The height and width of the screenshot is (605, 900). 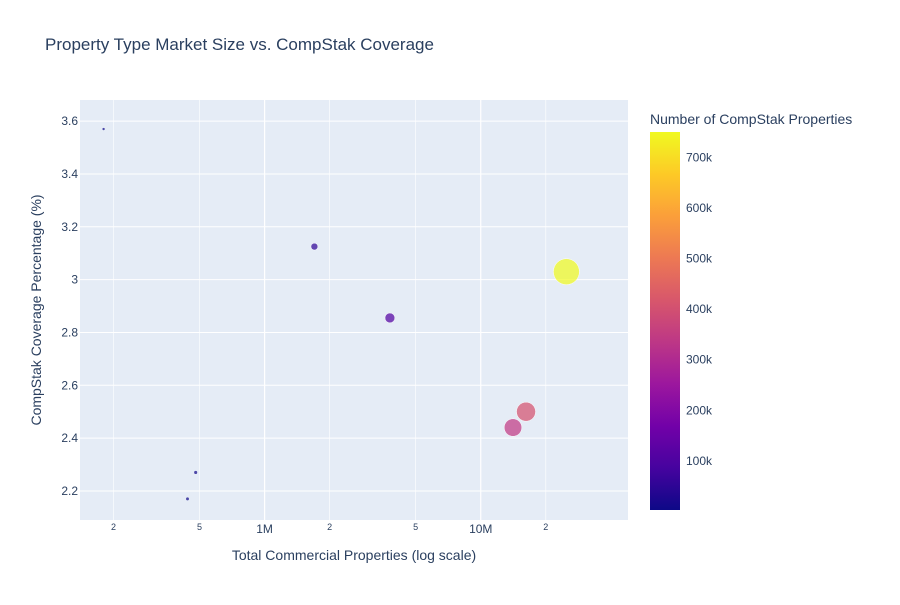 I want to click on y-axis-title: CompStak Coverage Percentage (%), so click(x=36, y=309).